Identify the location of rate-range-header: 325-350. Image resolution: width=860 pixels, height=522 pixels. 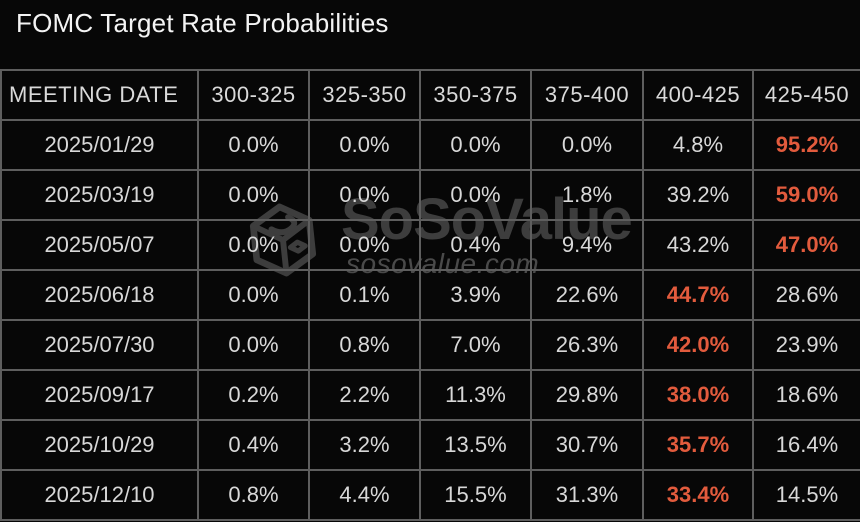
(364, 95).